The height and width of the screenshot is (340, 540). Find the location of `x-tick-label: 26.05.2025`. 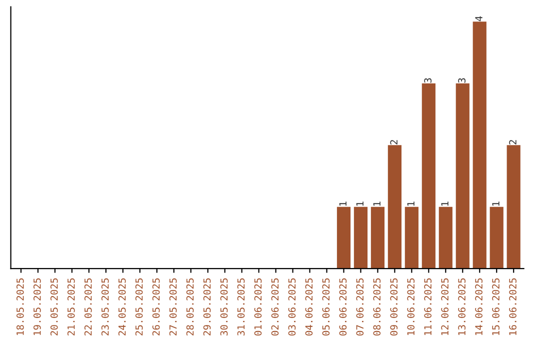

x-tick-label: 26.05.2025 is located at coordinates (156, 307).